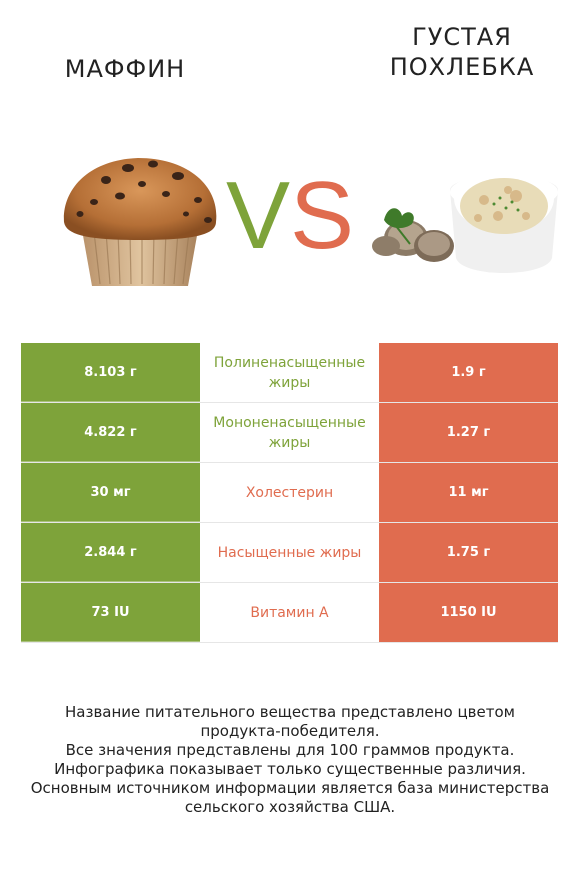 The height and width of the screenshot is (874, 580). I want to click on nutrient-label: Мононенасыщенные жиры, so click(289, 432).